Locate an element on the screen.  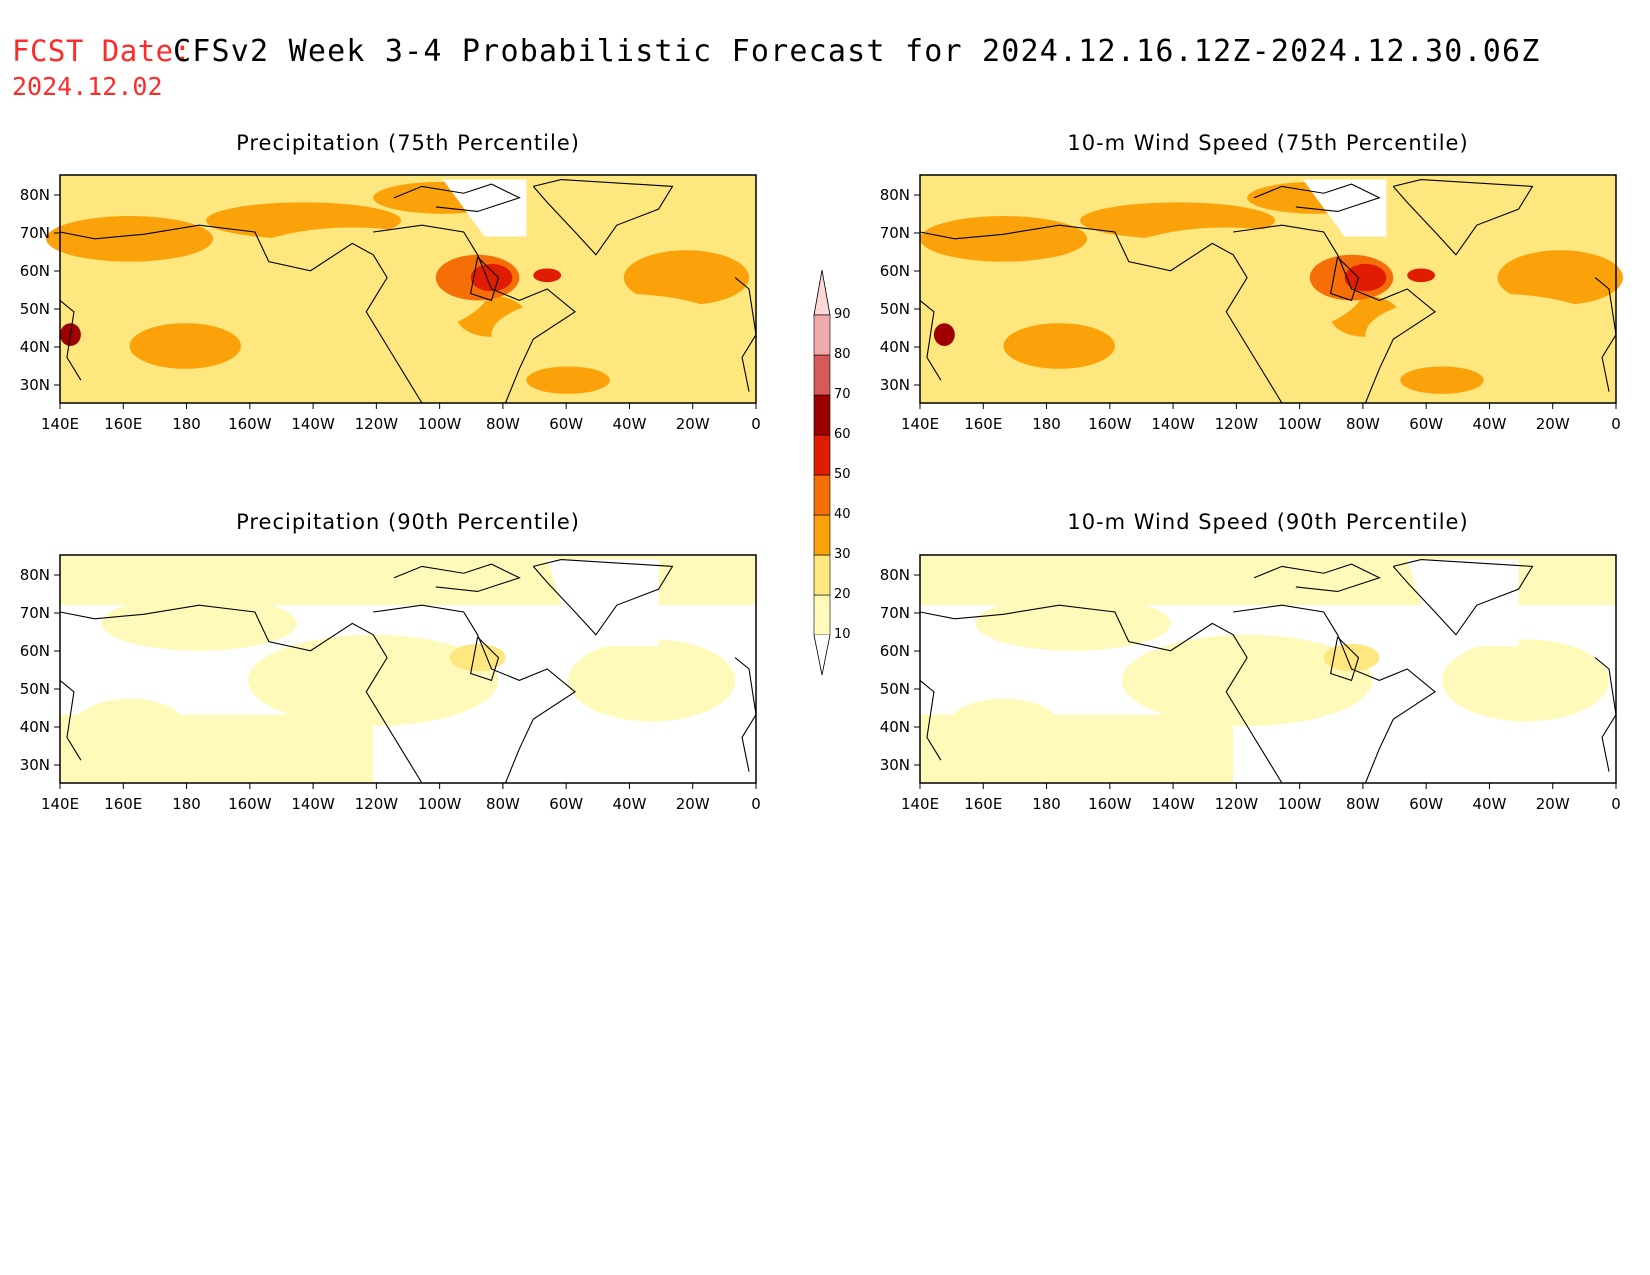
fcst-date-label: FCST Date: is located at coordinates (102, 51).